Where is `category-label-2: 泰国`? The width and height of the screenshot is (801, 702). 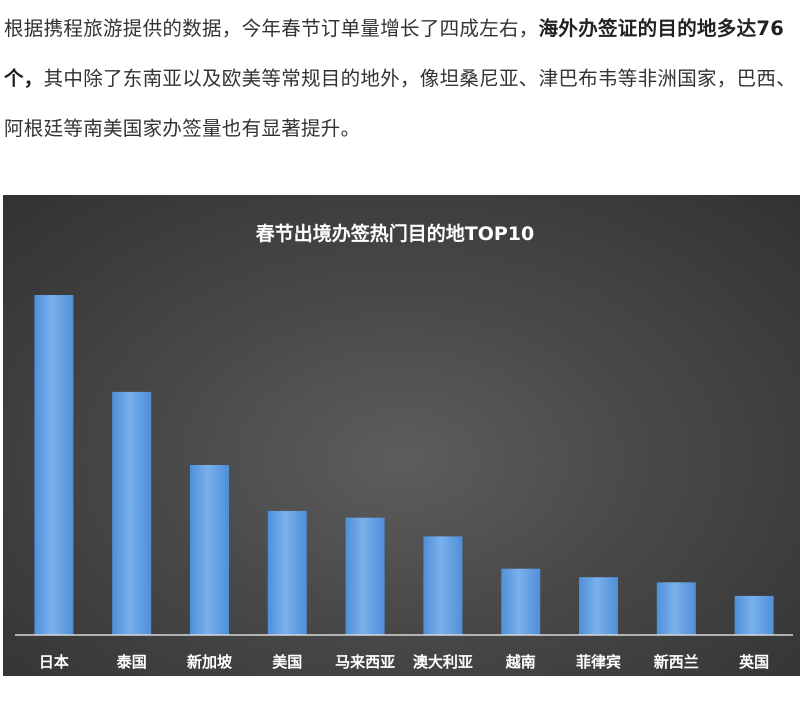
category-label-2: 泰国 is located at coordinates (131, 662).